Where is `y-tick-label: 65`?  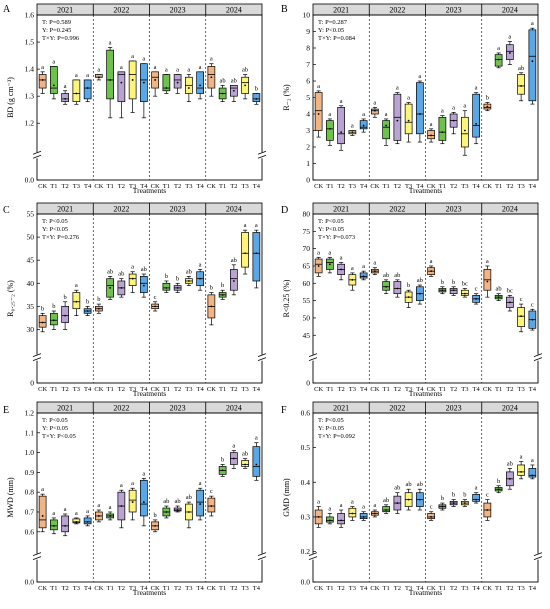 y-tick-label: 65 is located at coordinates (307, 265).